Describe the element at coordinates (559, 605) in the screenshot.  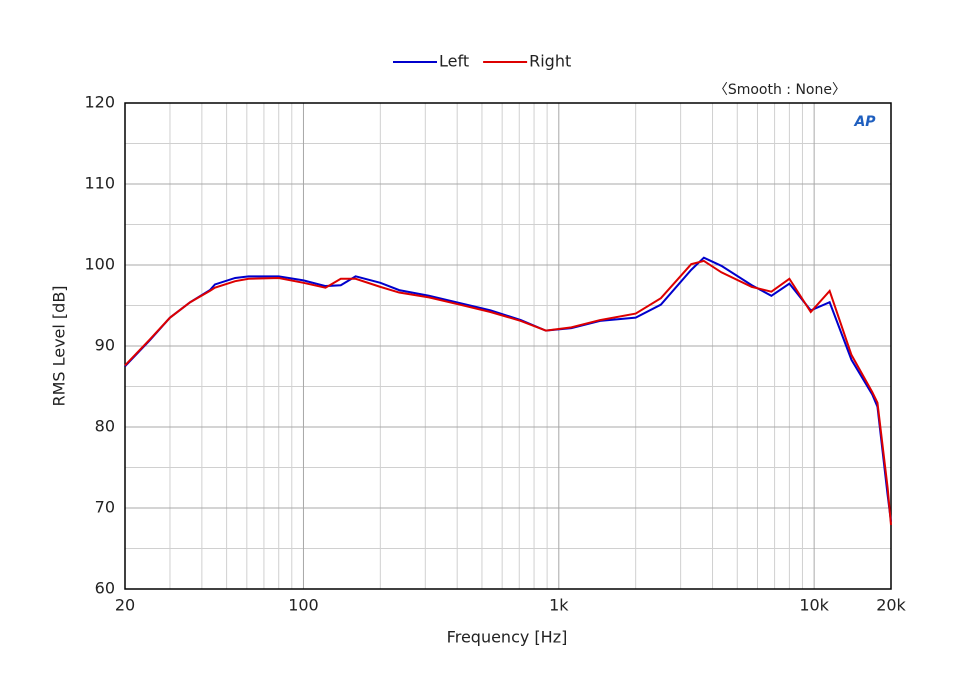
I see `x-tick-label: 1k` at that location.